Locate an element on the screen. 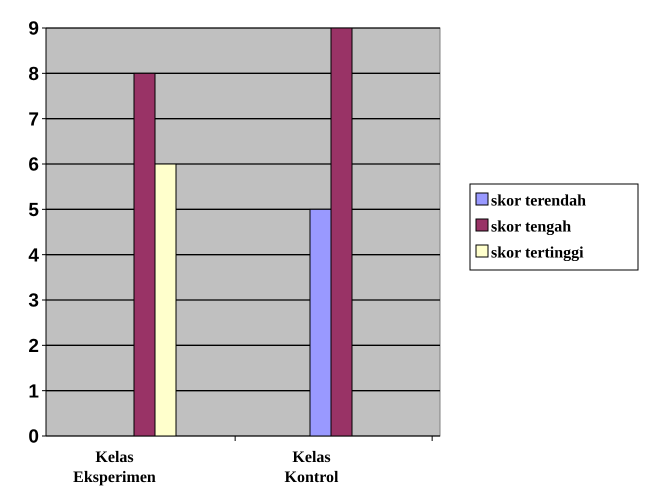 Image resolution: width=650 pixels, height=490 pixels. y-tick-label: 5 is located at coordinates (34, 210).